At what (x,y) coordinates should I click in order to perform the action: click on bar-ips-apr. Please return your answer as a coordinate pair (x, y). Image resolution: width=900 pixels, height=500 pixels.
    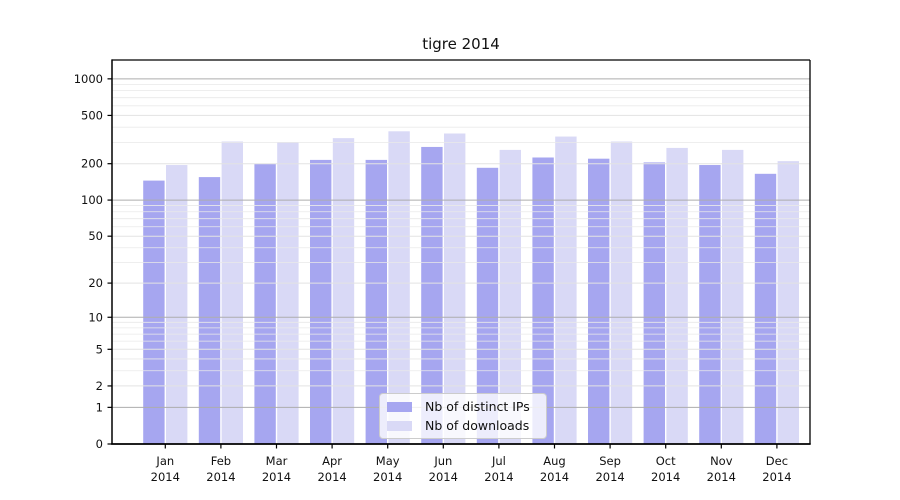
    Looking at the image, I should click on (321, 301).